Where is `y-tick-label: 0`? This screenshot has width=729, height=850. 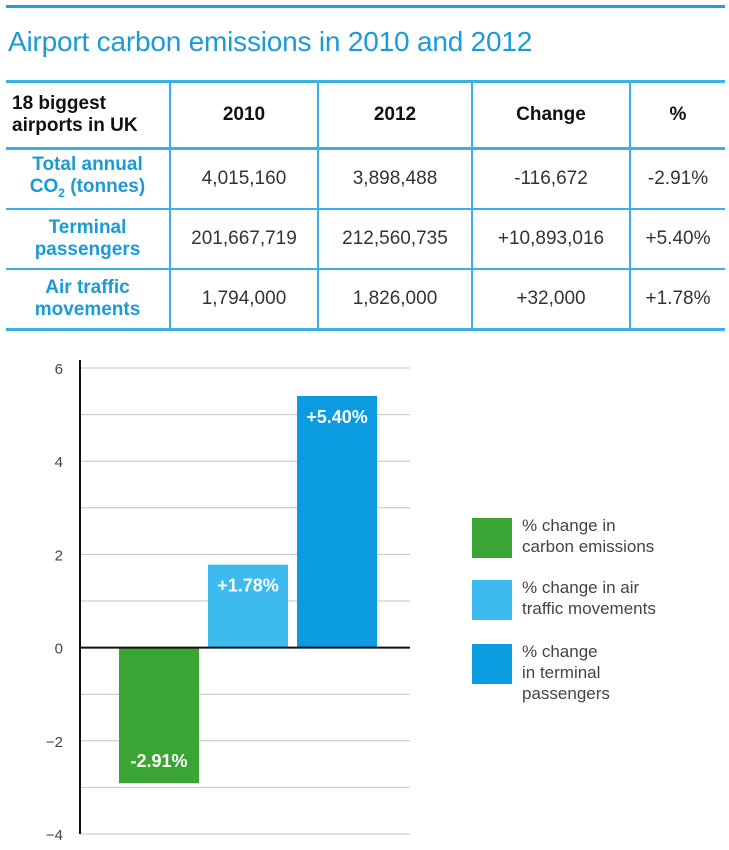
y-tick-label: 0 is located at coordinates (59, 649).